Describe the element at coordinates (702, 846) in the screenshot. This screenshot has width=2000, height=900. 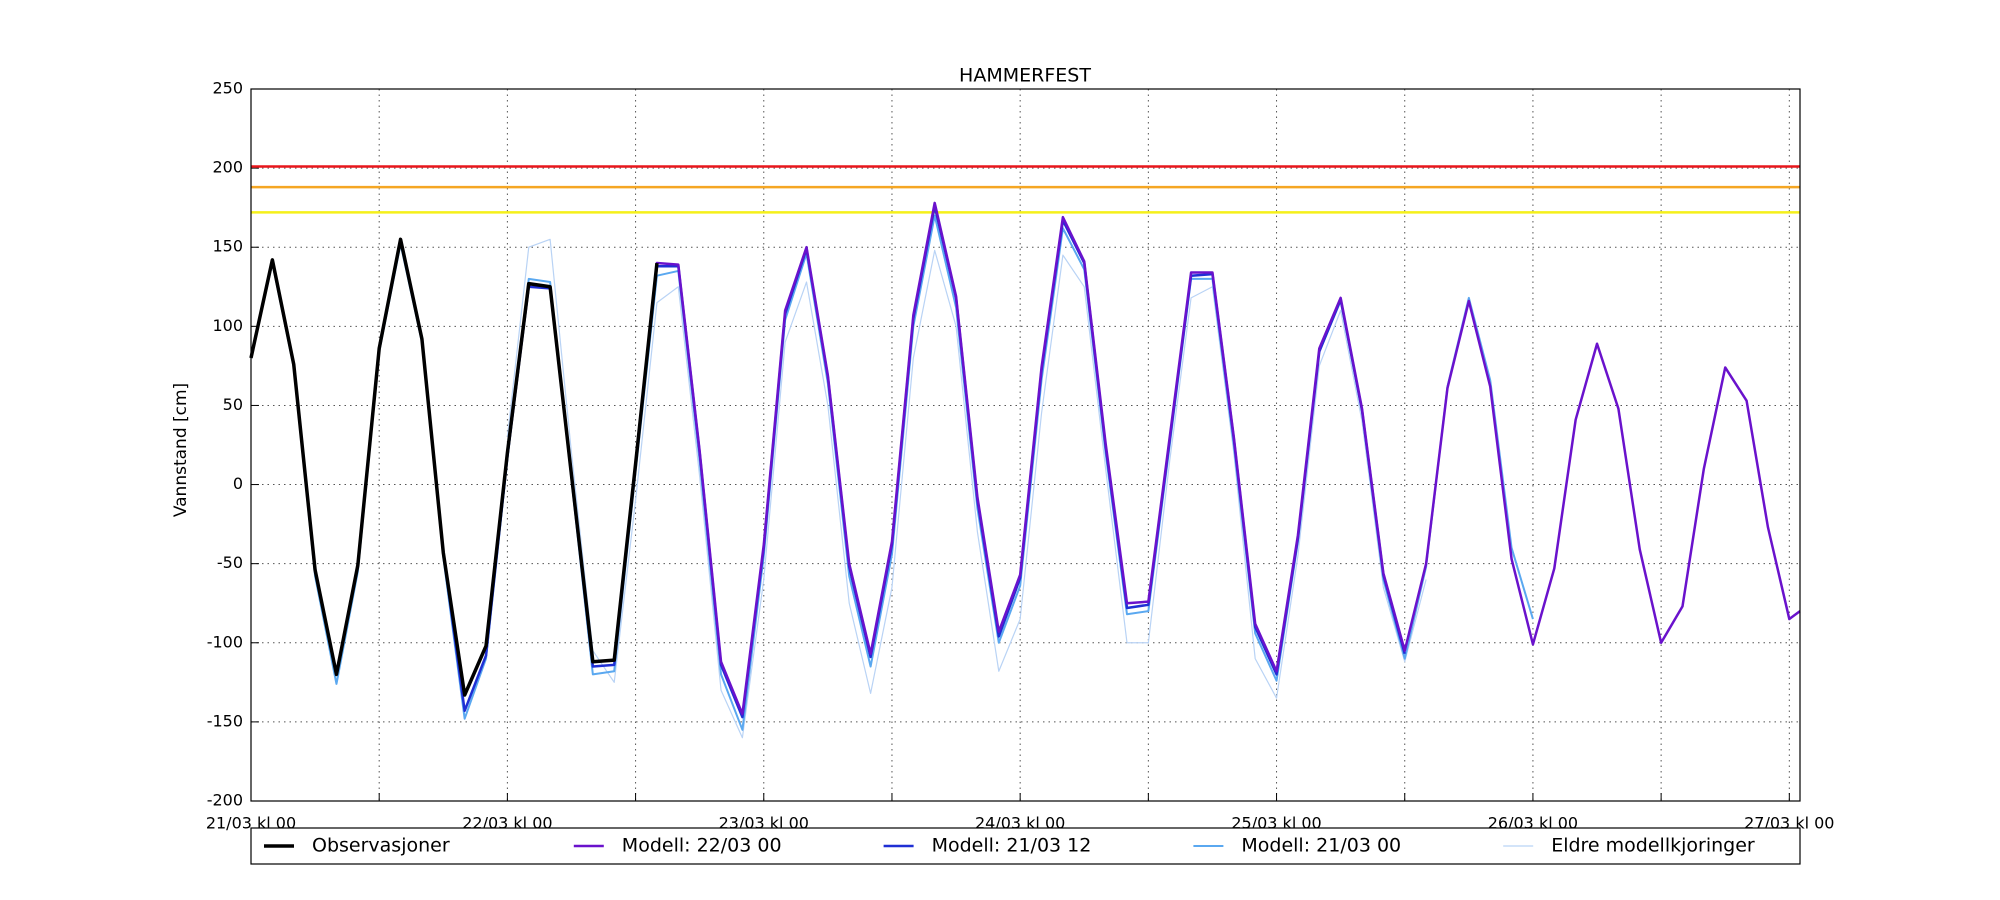
I see `legend-label: Modell: 22/03 00` at that location.